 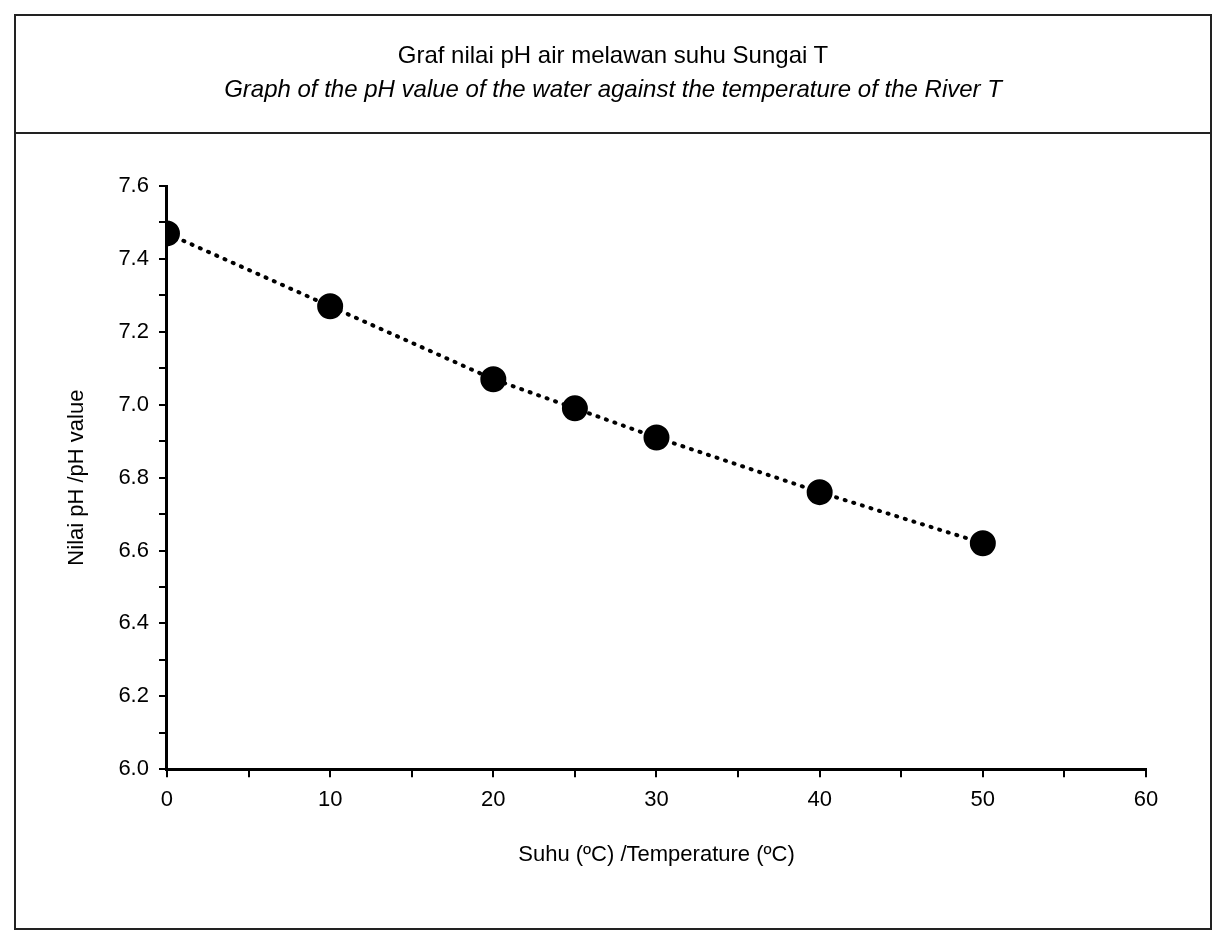 What do you see at coordinates (656, 853) in the screenshot?
I see `x-axis-title: Suhu (ºC) /Temperature (ºC)` at bounding box center [656, 853].